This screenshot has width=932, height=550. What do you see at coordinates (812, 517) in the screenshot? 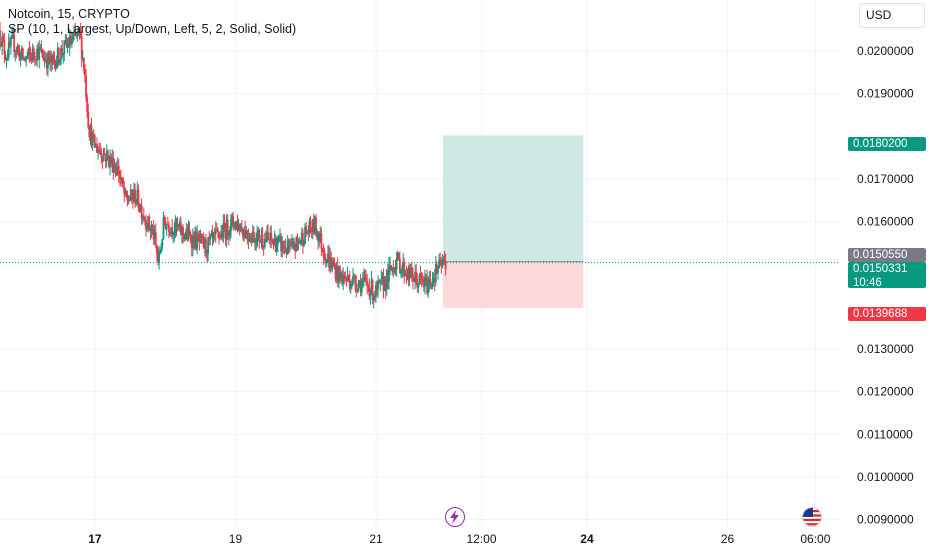
I see `us-flag-icon` at bounding box center [812, 517].